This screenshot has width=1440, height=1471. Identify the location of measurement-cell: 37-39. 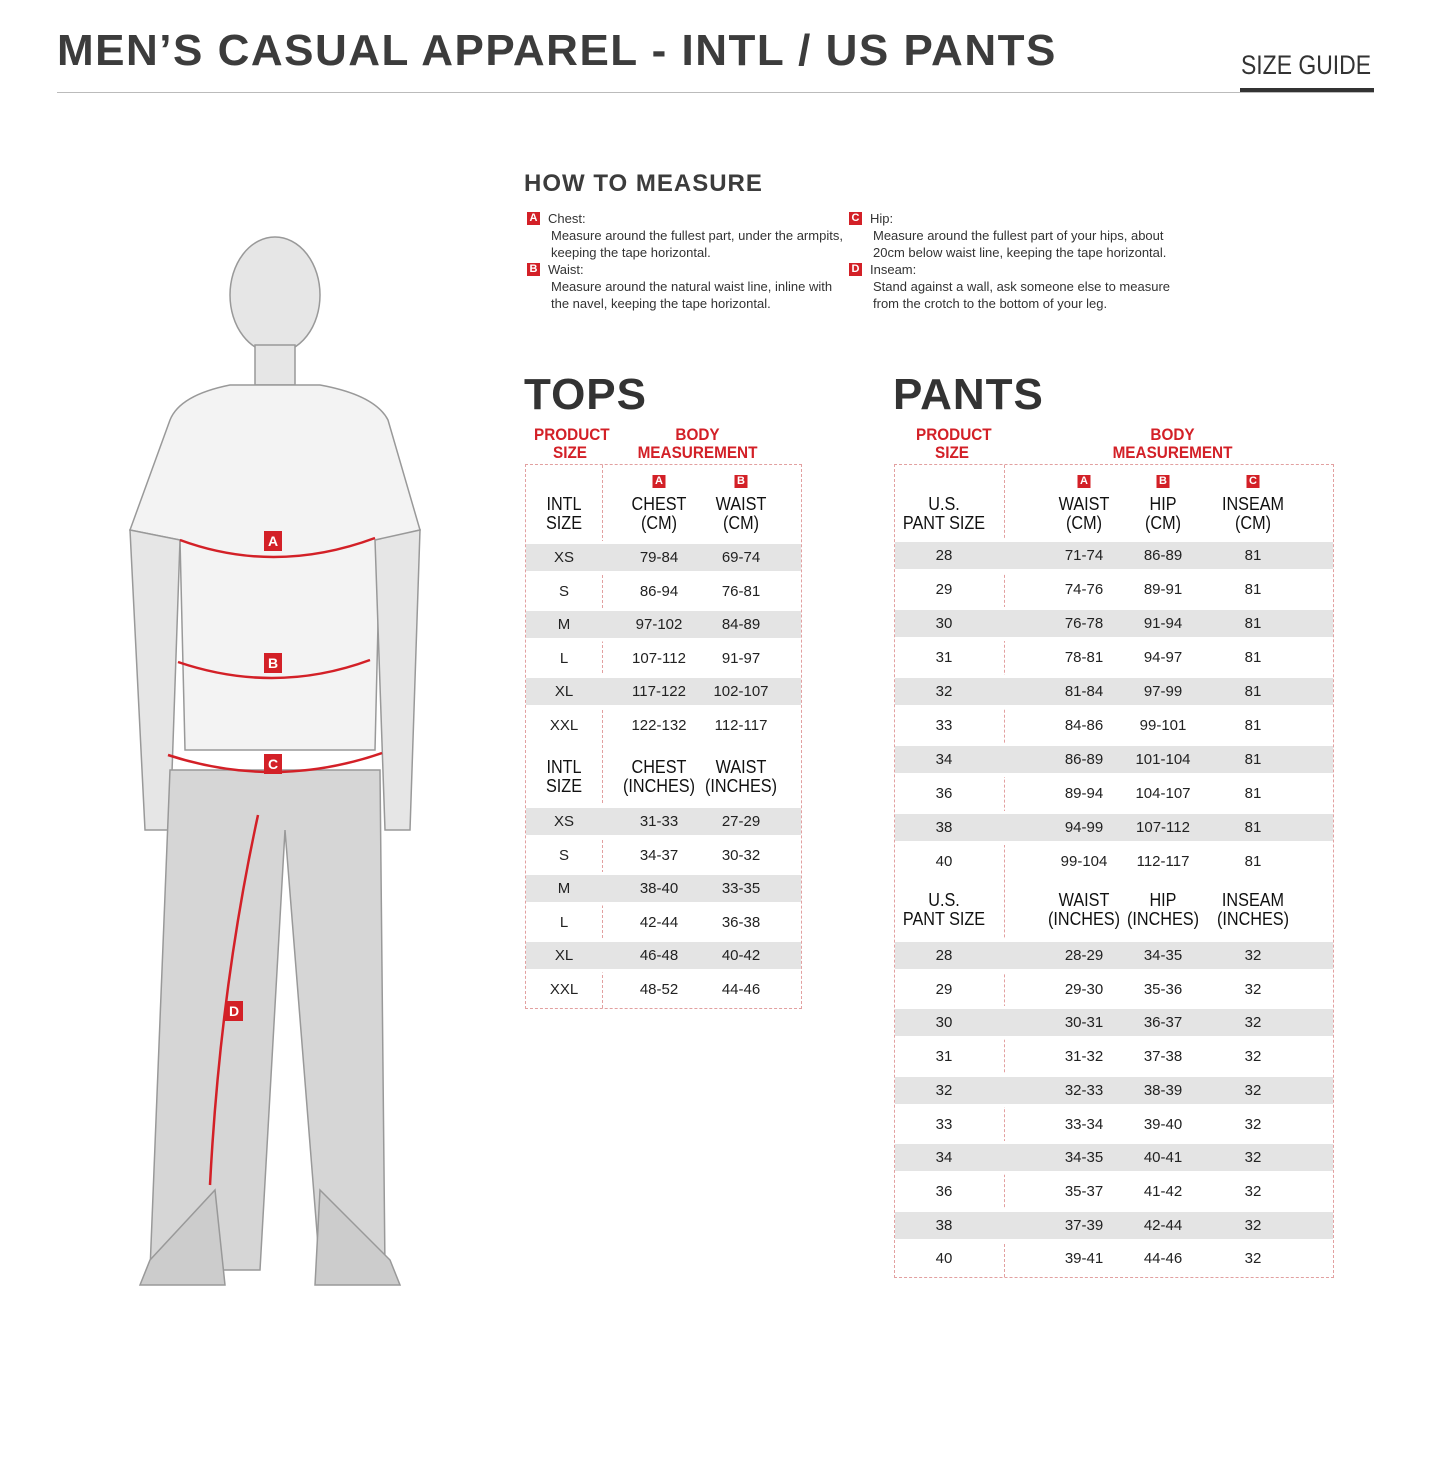
(1084, 1225).